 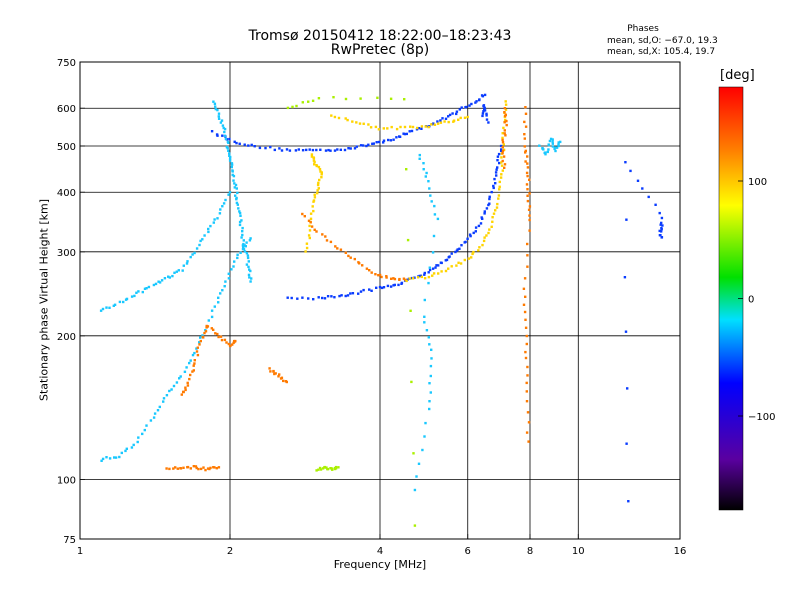 What do you see at coordinates (468, 551) in the screenshot?
I see `x-tick-label: 6` at bounding box center [468, 551].